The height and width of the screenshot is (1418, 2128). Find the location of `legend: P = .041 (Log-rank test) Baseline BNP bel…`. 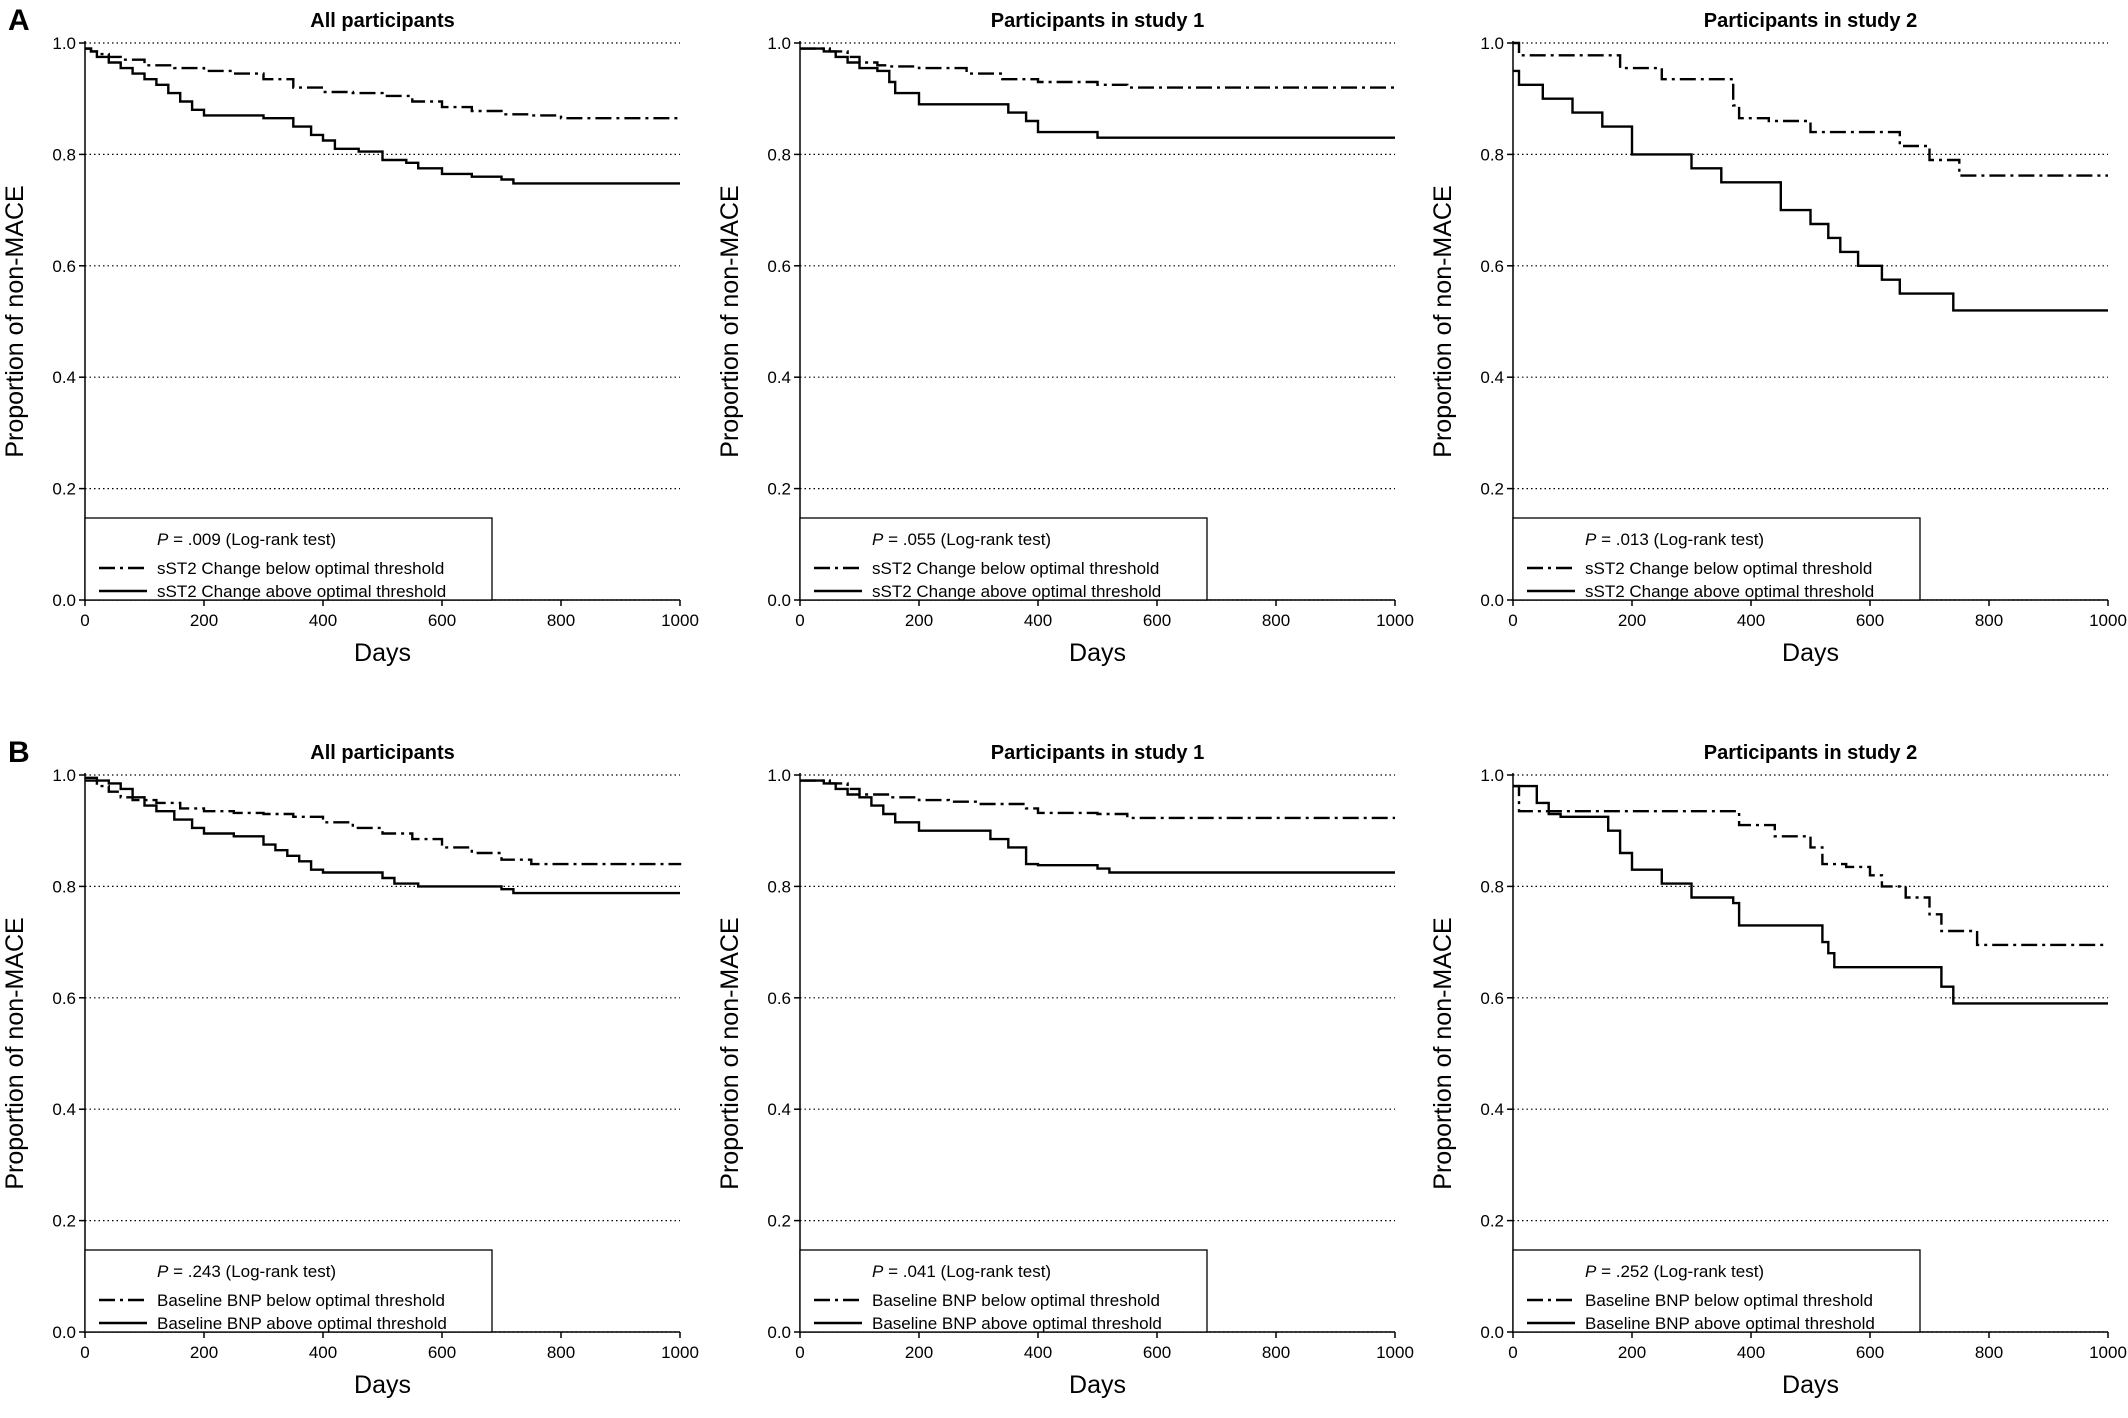

legend: P = .041 (Log-rank test) Baseline BNP bel… is located at coordinates (1003, 1291).